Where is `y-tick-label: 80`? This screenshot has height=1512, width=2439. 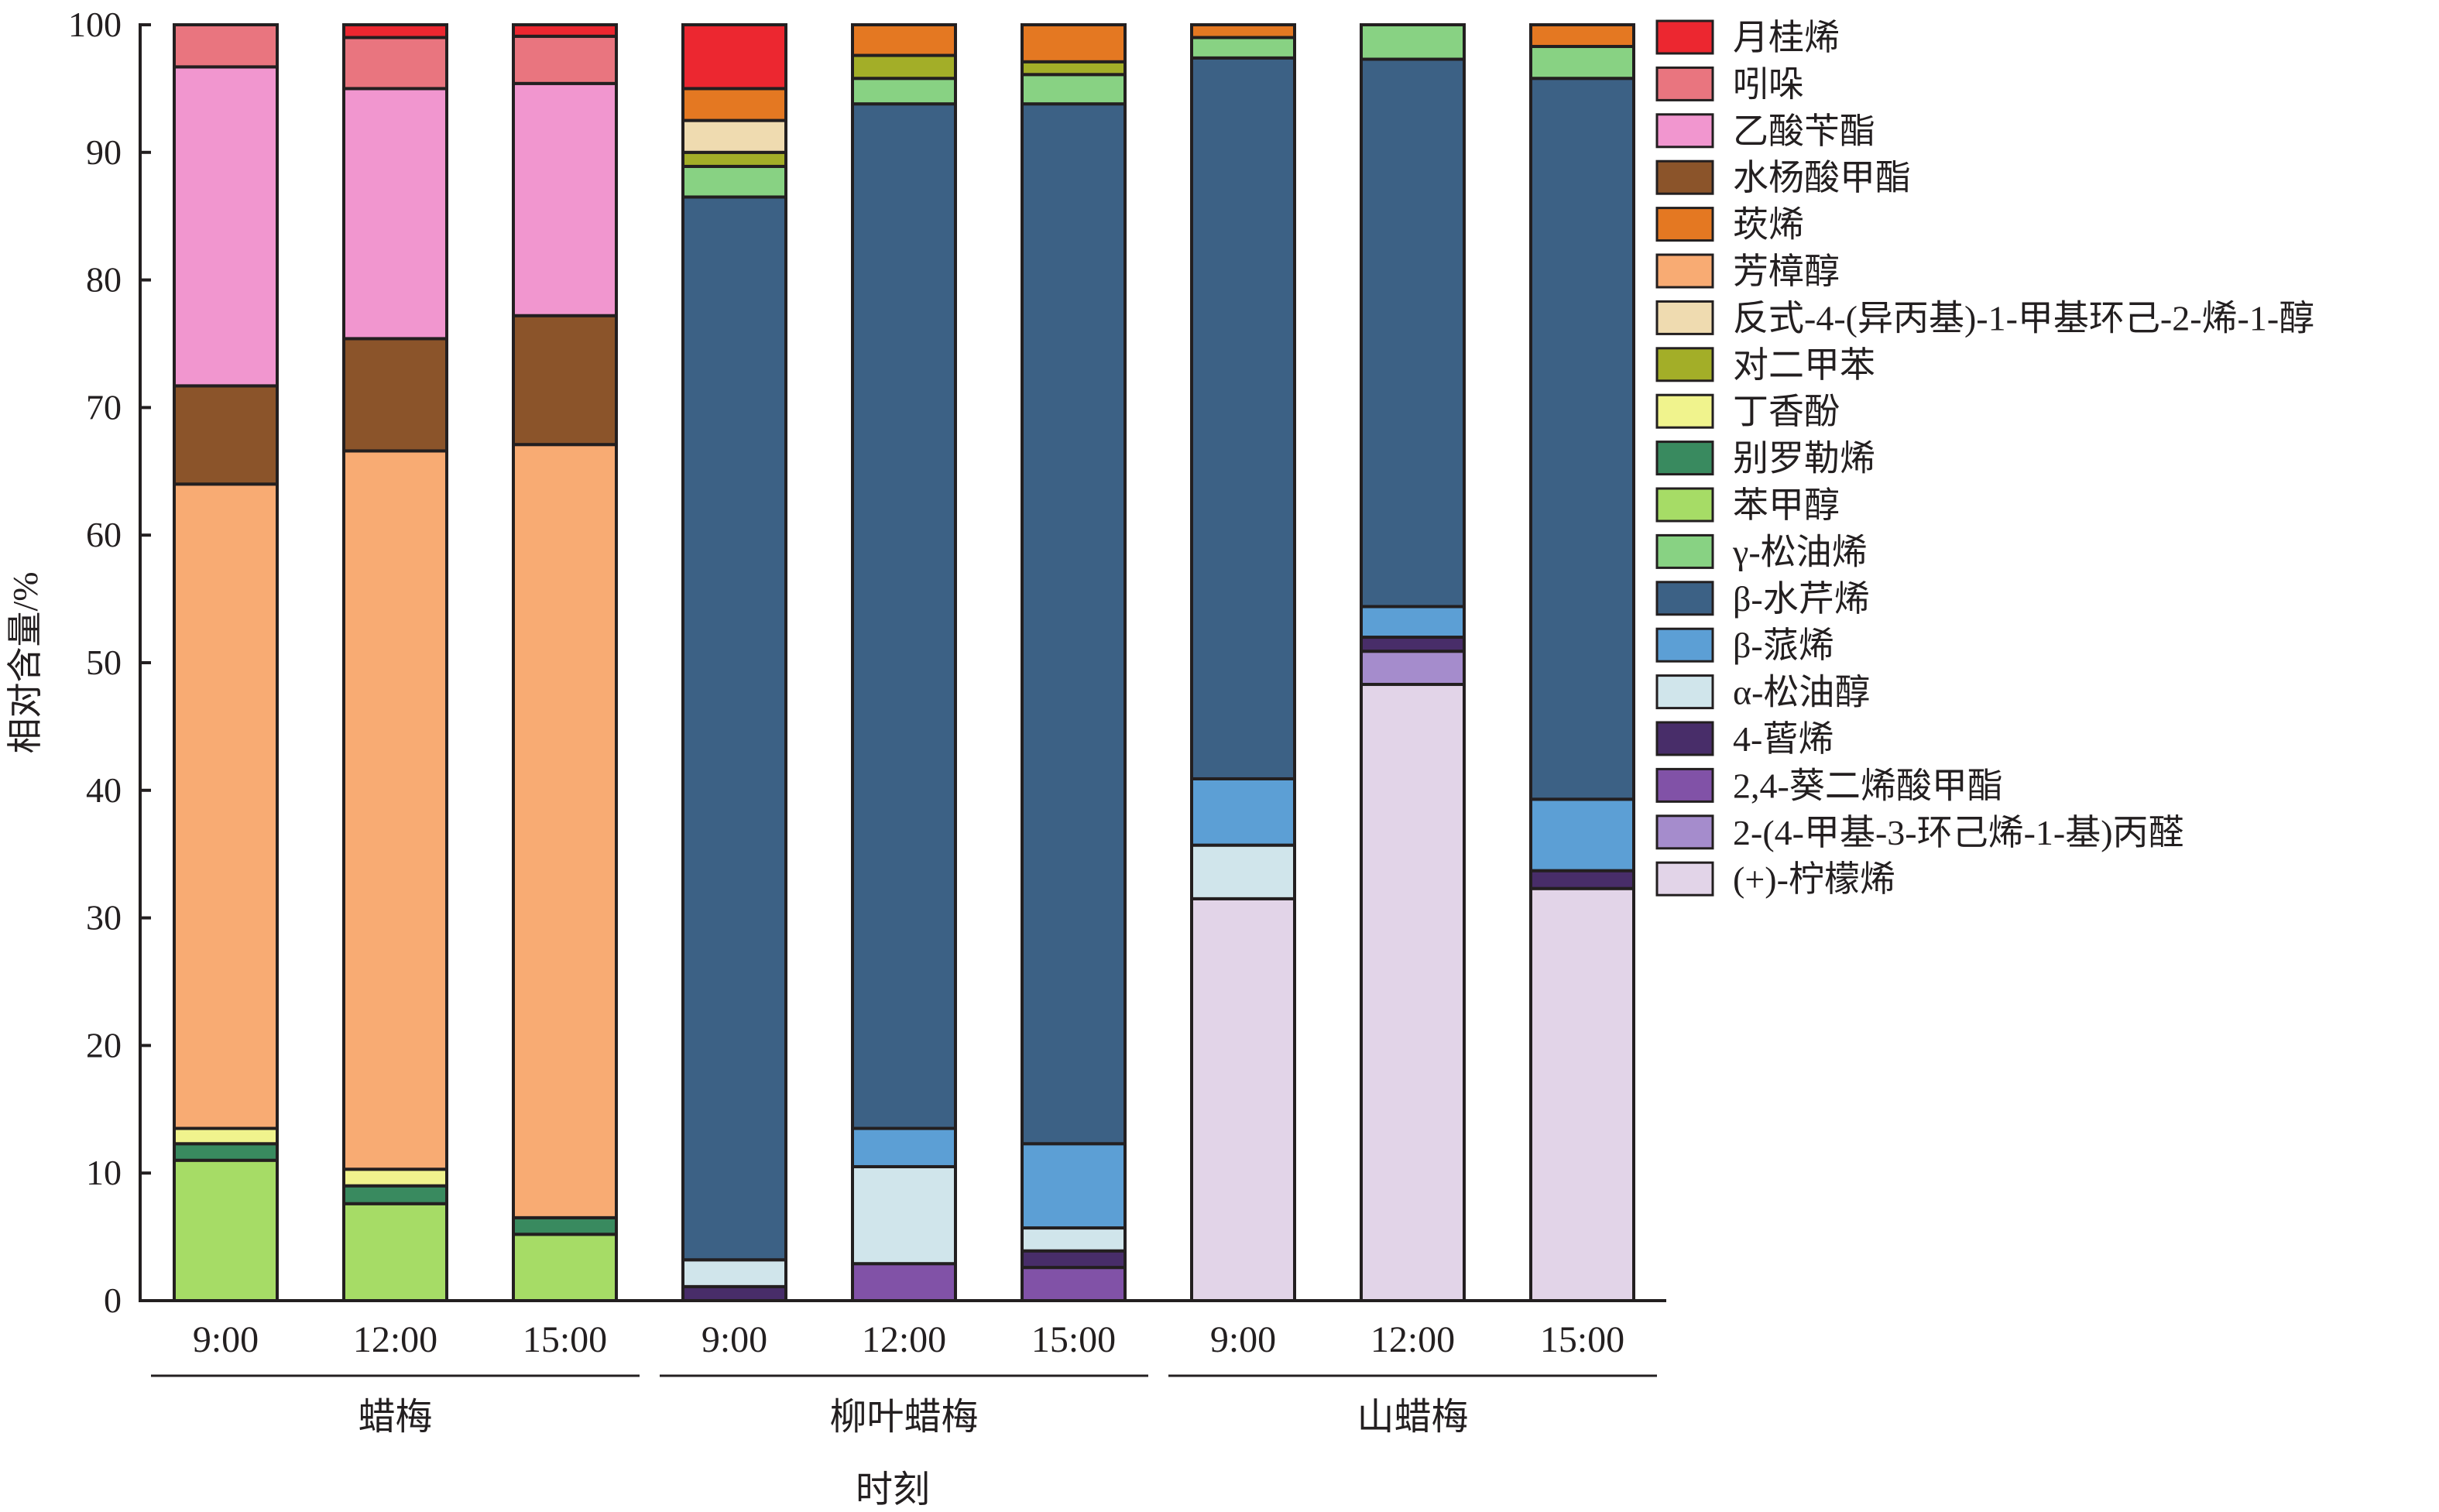
y-tick-label: 80 is located at coordinates (104, 280).